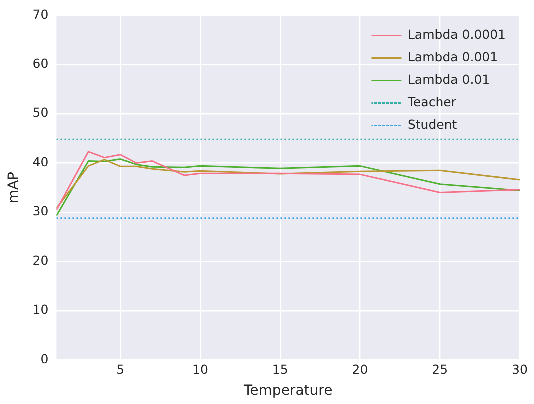 This screenshot has height=404, width=534. I want to click on y-tick-label: 40, so click(40, 162).